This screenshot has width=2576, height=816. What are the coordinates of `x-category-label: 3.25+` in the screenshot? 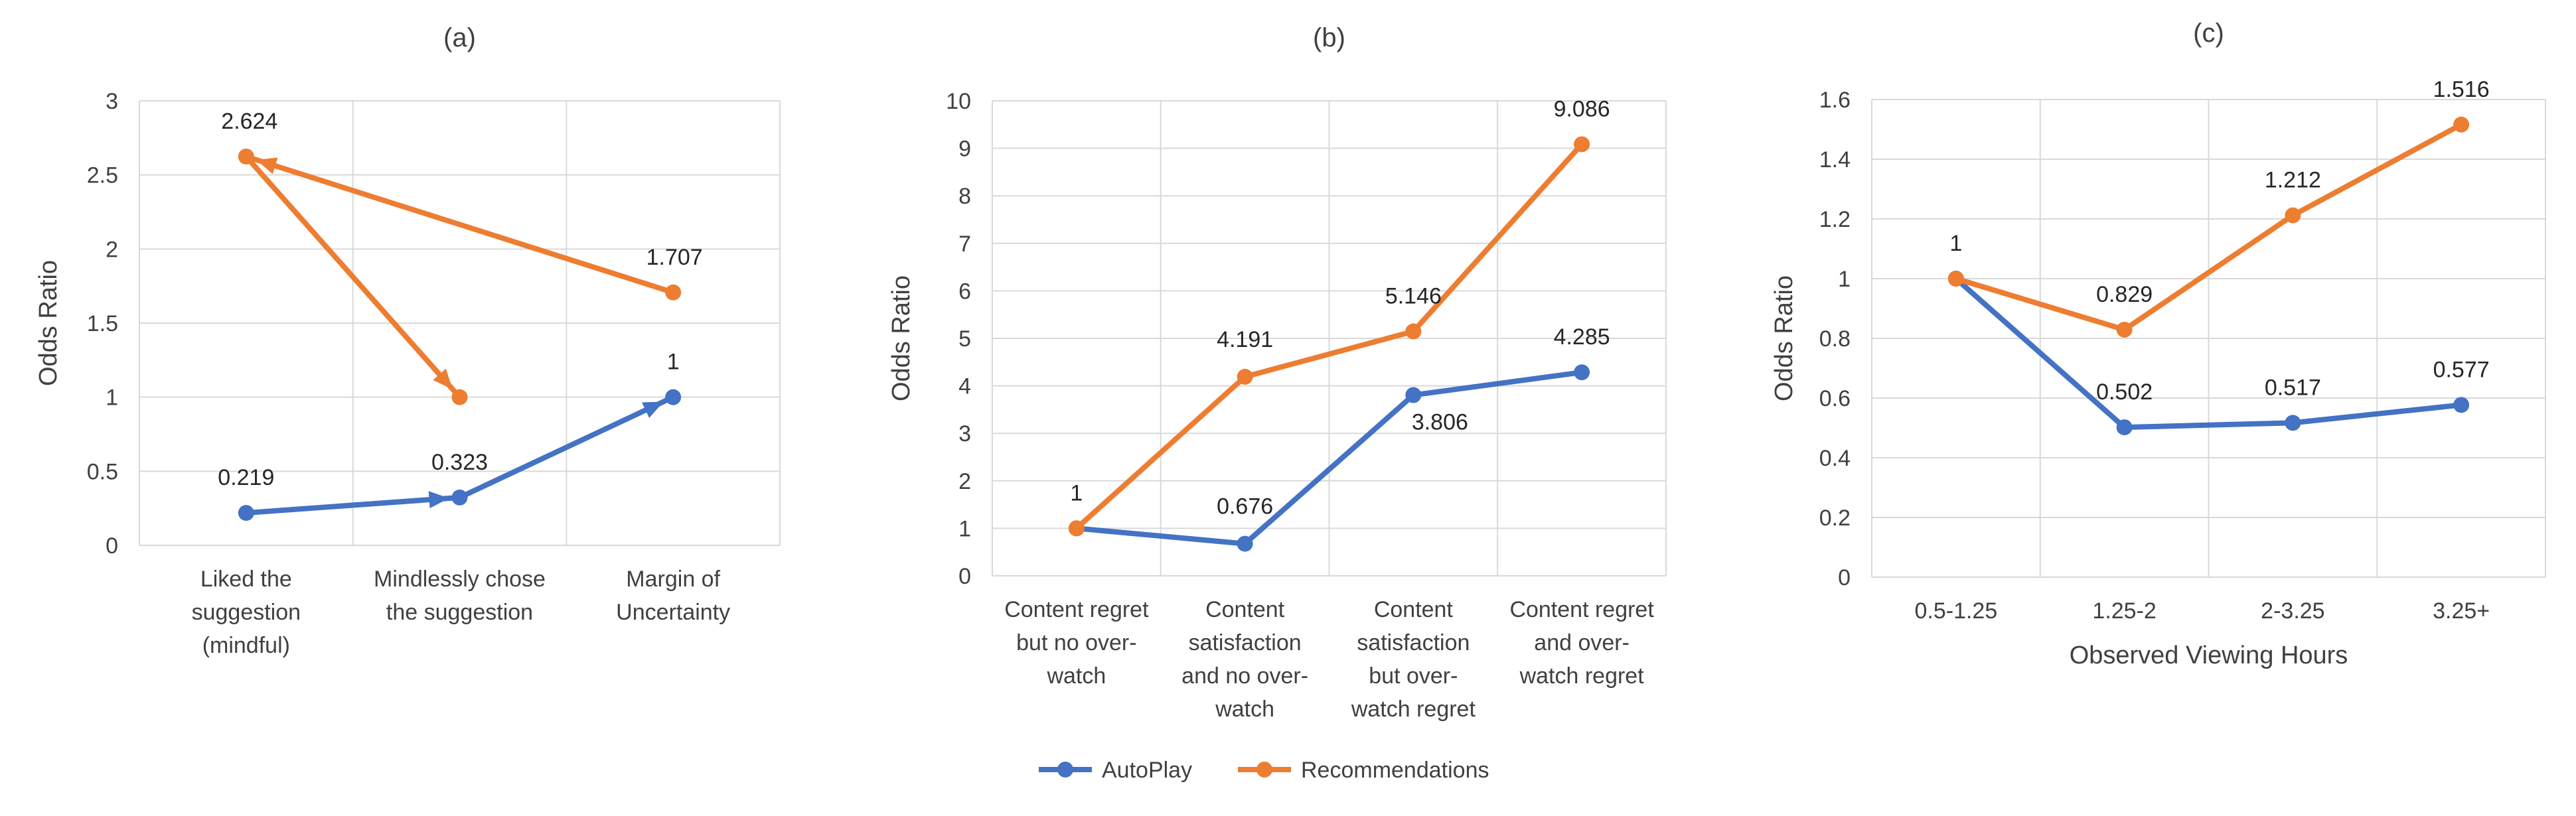 It's located at (2462, 611).